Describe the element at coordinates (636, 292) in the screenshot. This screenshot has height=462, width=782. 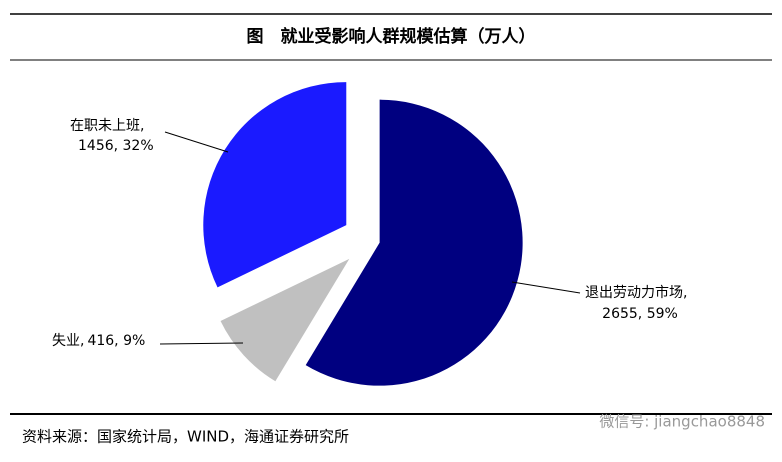
I see `slice-label: 退出劳动力市场,` at that location.